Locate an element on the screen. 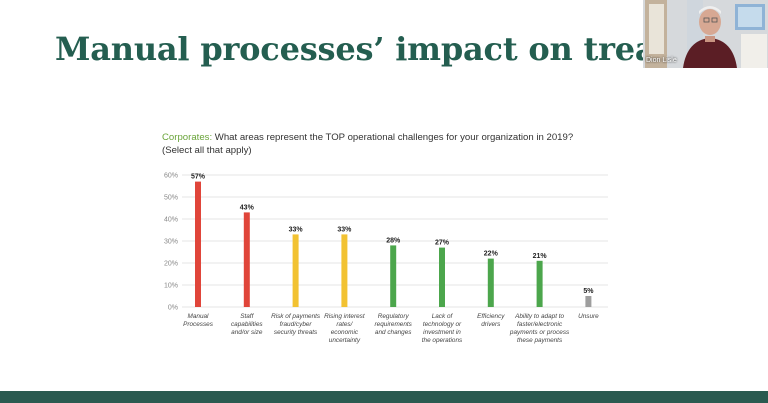  y-tick-label: 40% is located at coordinates (171, 220).